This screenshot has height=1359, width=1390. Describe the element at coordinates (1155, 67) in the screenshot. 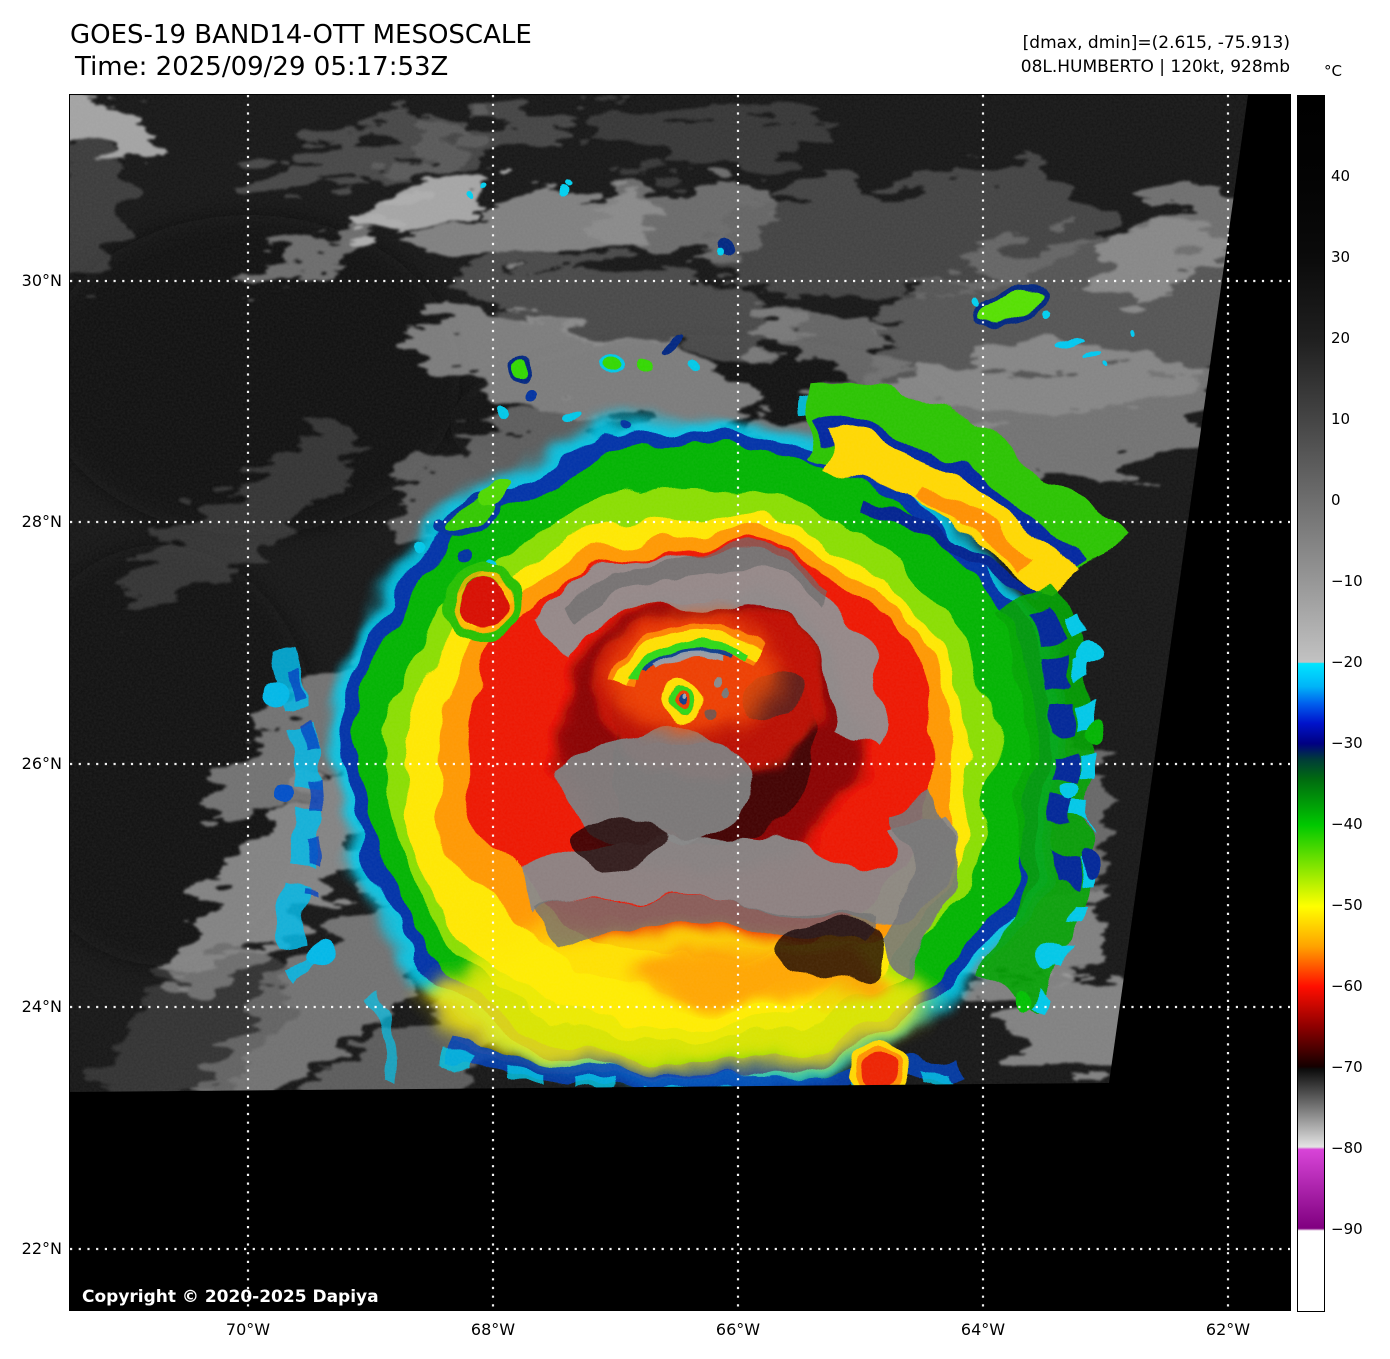

I see `storm-info-label: 08L.HUMBERTO | 120kt, 928mb` at that location.